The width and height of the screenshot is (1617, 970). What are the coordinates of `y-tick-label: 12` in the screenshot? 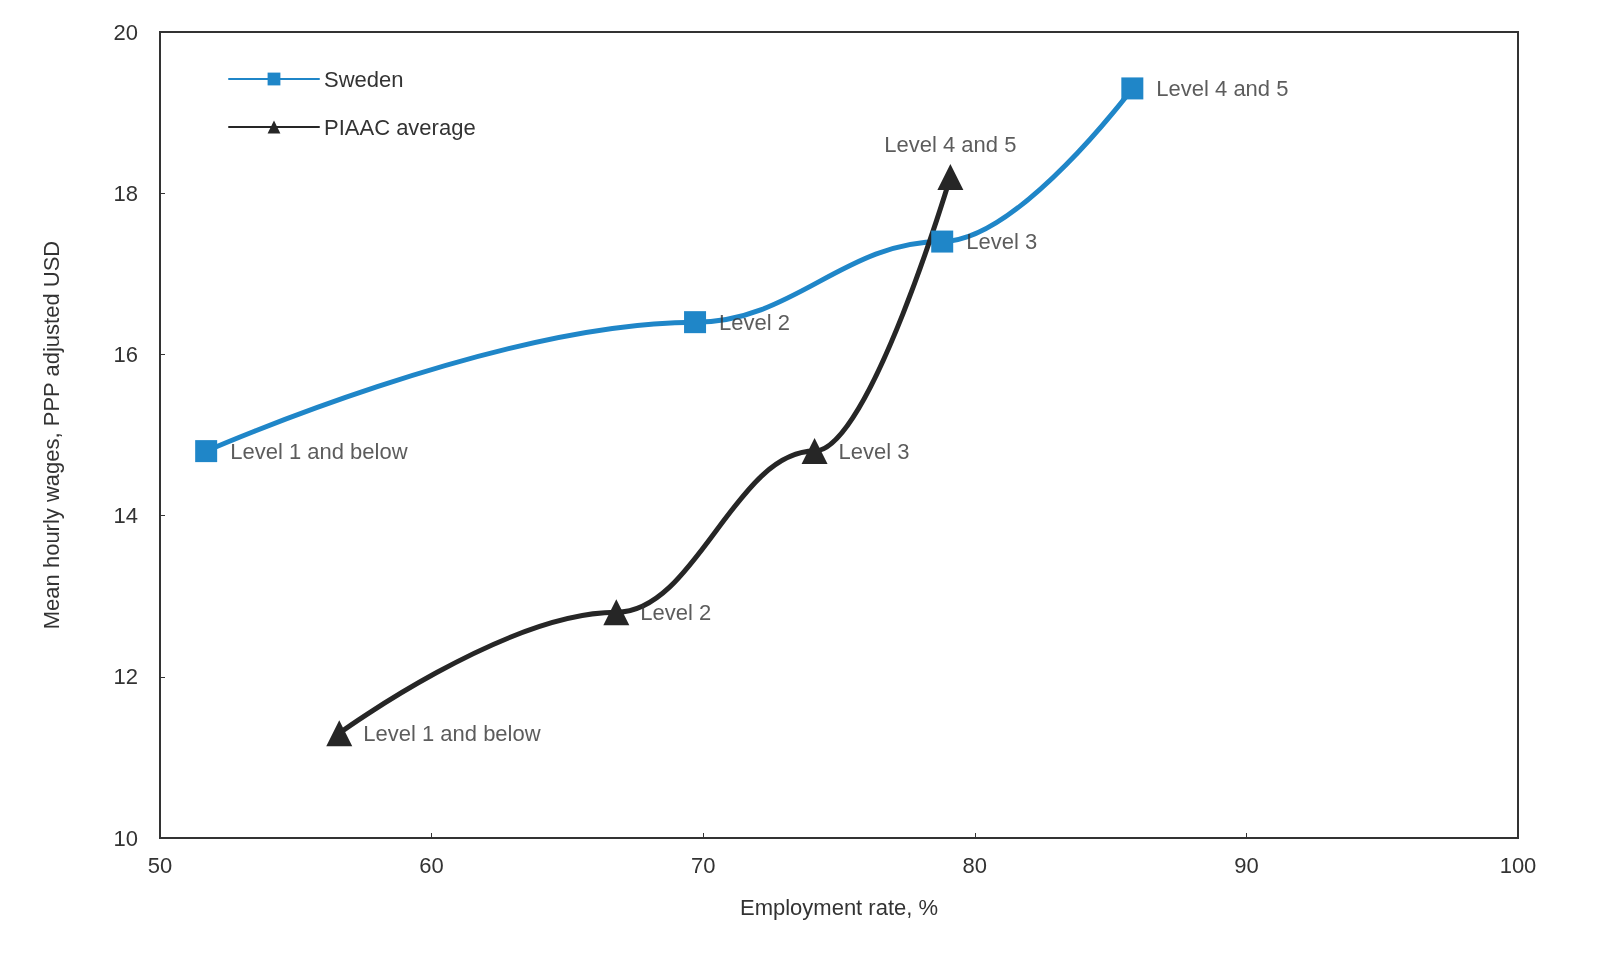 It's located at (125, 677).